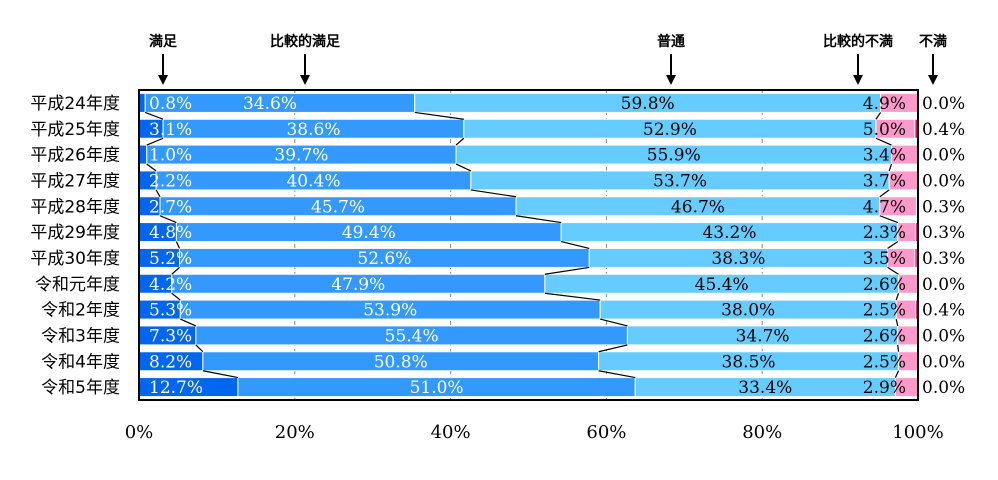 The height and width of the screenshot is (480, 998). I want to click on data-label: 2.7%, so click(170, 207).